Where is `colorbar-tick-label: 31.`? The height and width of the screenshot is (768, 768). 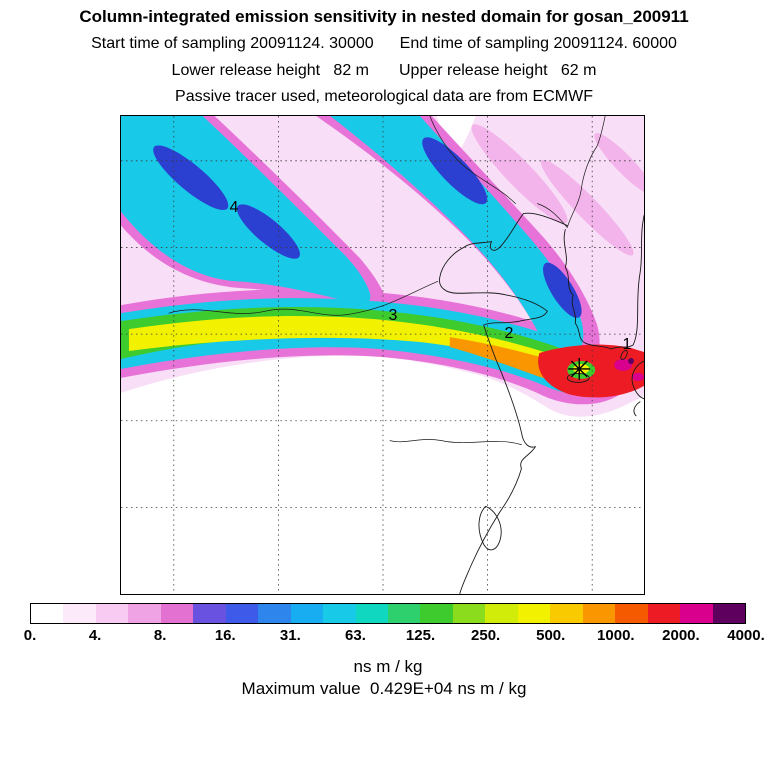 colorbar-tick-label: 31. is located at coordinates (290, 635).